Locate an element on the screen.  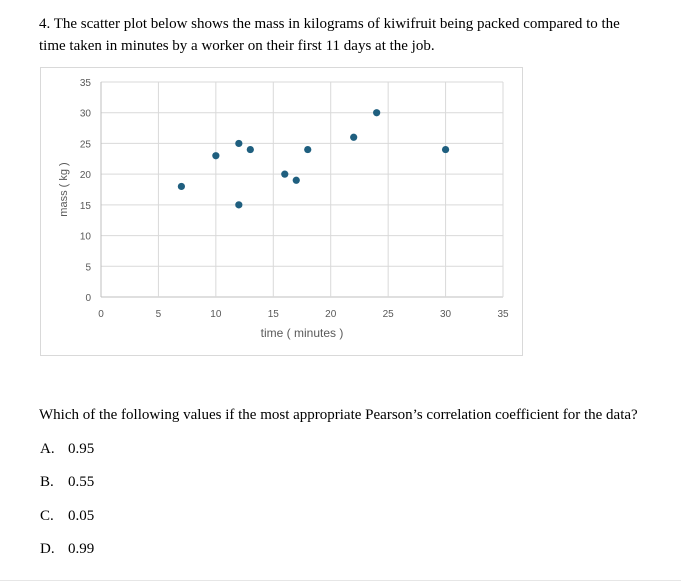
option-value: 0.95 is located at coordinates (81, 449).